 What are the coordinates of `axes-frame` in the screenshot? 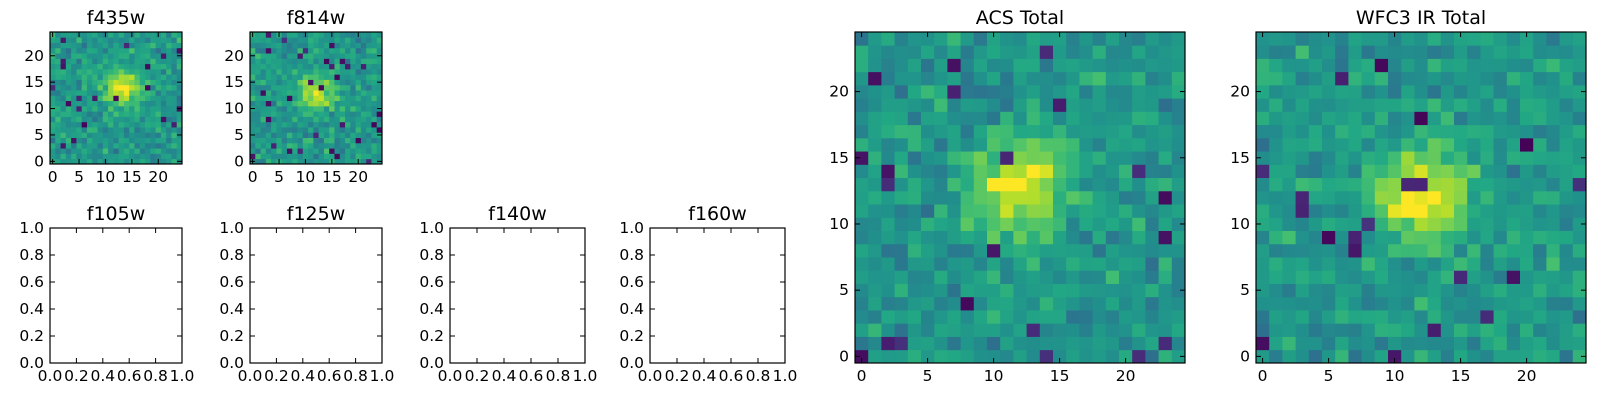 It's located at (316, 98).